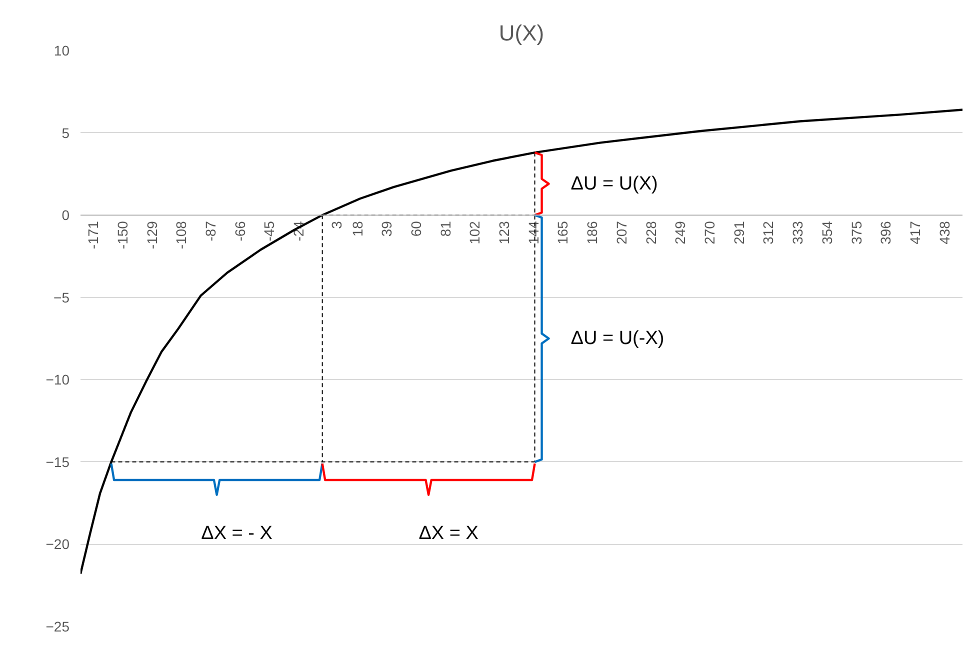  Describe the element at coordinates (533, 232) in the screenshot. I see `x-tick-label: 144` at that location.